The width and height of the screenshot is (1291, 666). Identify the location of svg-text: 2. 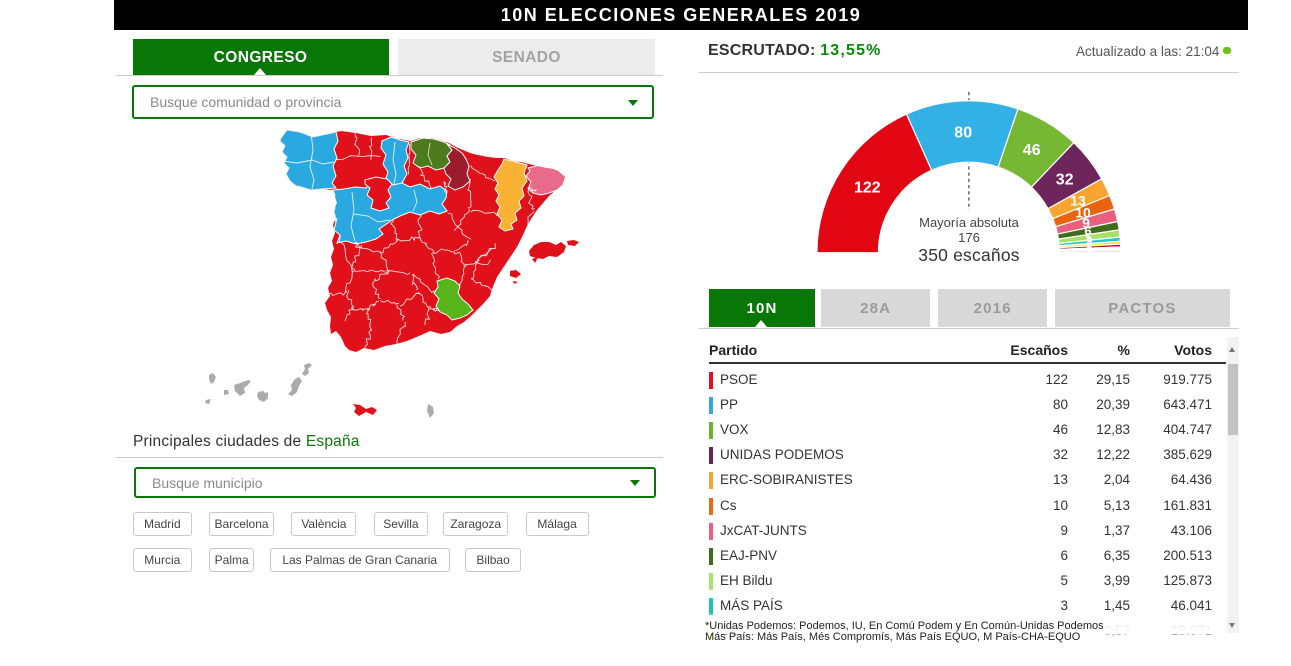
(1090, 246).